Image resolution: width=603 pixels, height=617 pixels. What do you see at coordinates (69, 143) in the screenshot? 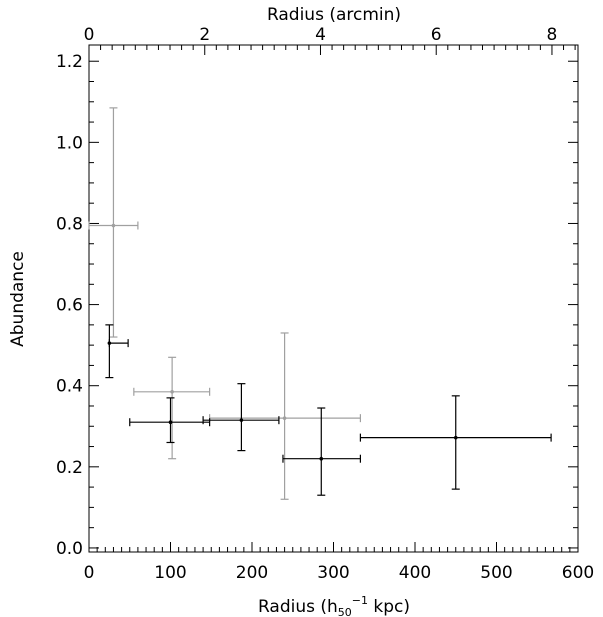
I see `y-tick-label: 1.0` at bounding box center [69, 143].